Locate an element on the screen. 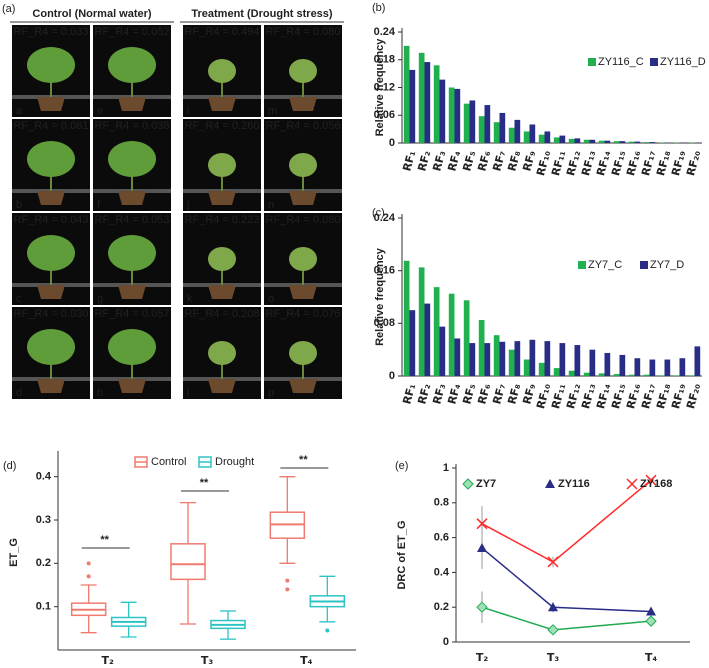 Image resolution: width=709 pixels, height=668 pixels. y-tick-label: 0.16 is located at coordinates (384, 271).